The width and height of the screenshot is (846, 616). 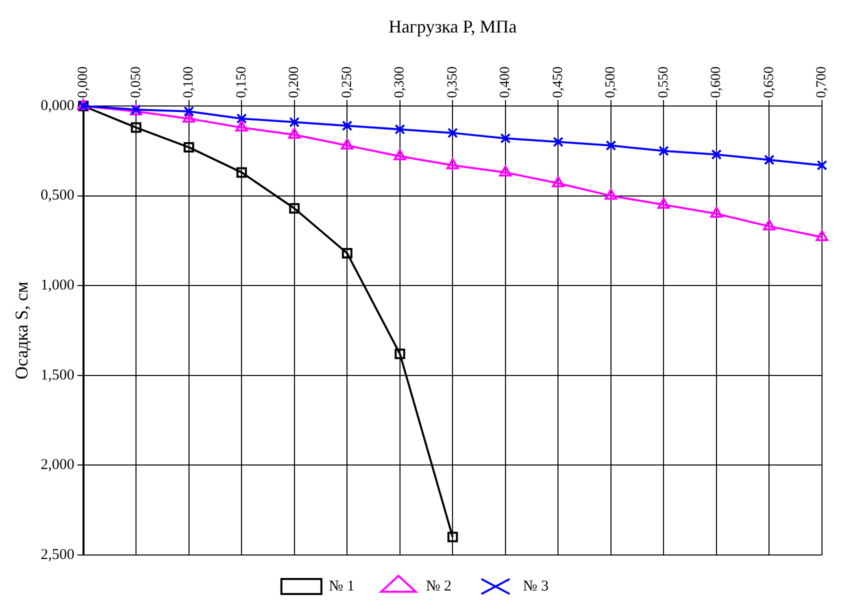 What do you see at coordinates (611, 82) in the screenshot?
I see `x-tick-label: 0,500` at bounding box center [611, 82].